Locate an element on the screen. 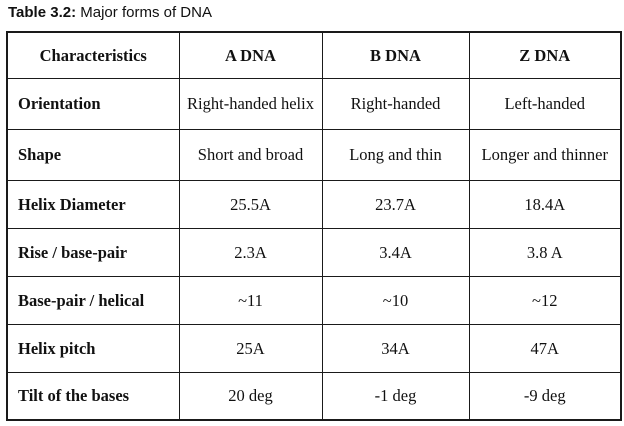 The image size is (624, 426). table-cell: 20 deg is located at coordinates (250, 396).